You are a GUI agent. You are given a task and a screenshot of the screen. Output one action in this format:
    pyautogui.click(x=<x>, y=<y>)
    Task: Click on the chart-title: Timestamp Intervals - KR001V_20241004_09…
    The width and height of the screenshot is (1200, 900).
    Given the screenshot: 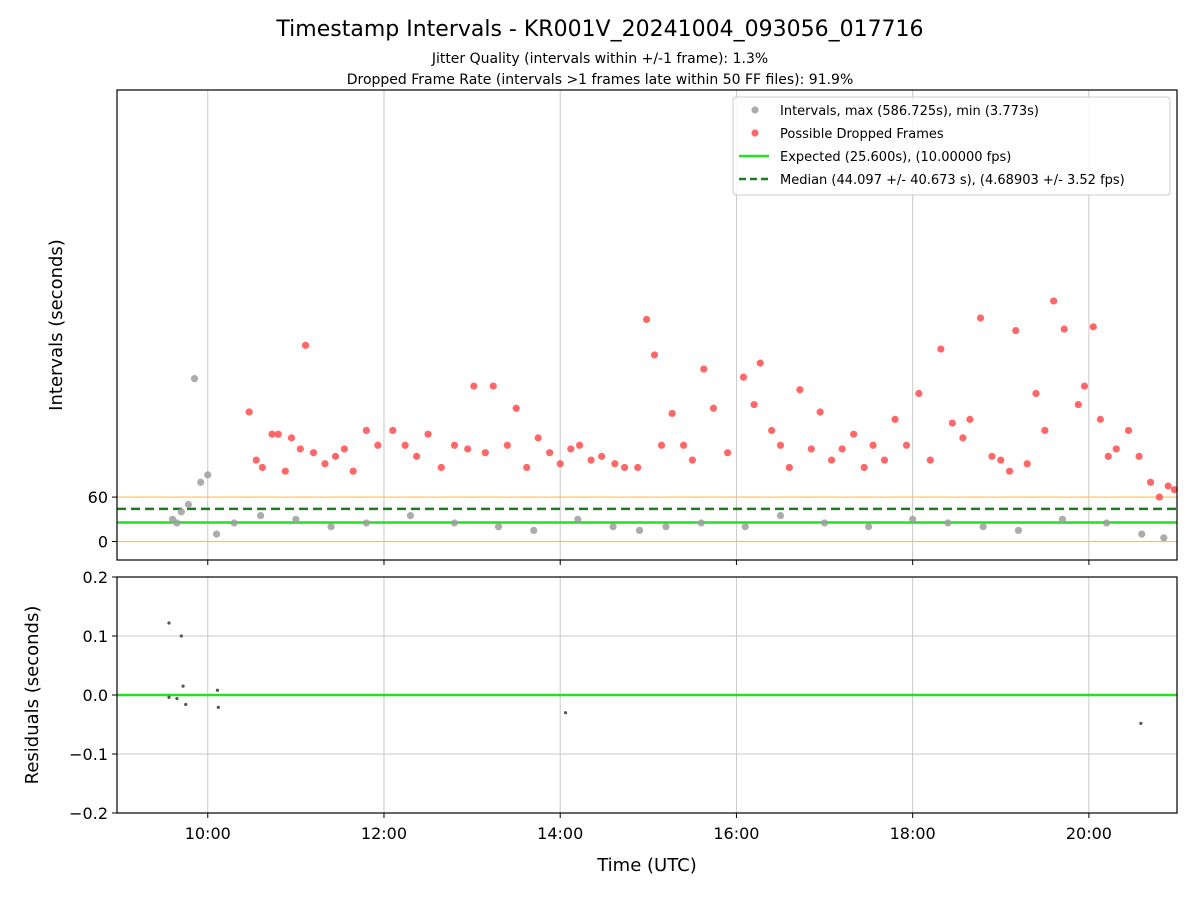 What is the action you would take?
    pyautogui.click(x=599, y=29)
    